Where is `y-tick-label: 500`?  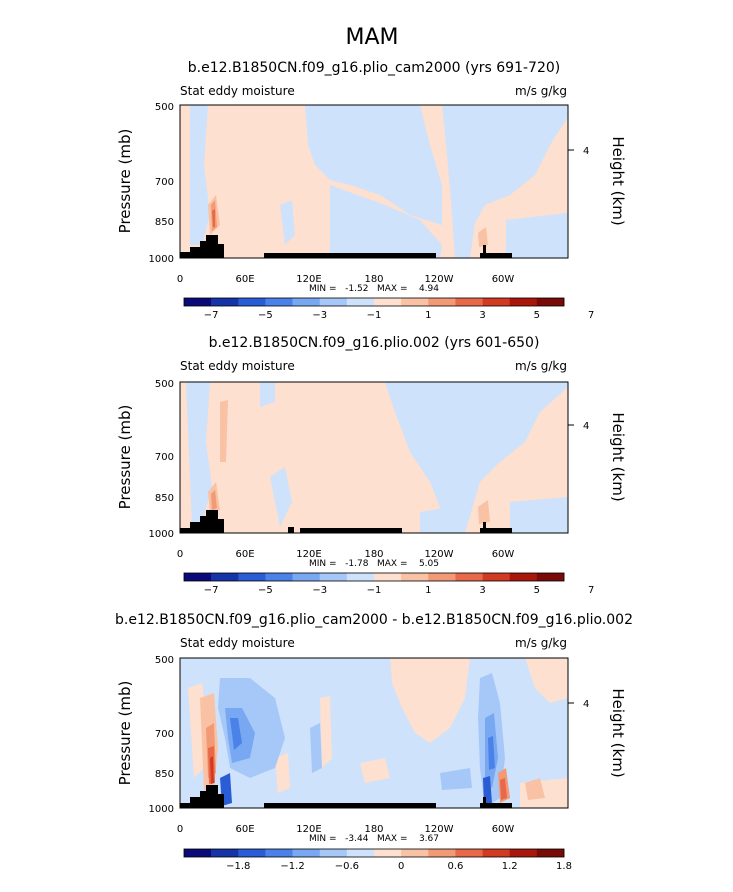
y-tick-label: 500 is located at coordinates (164, 660).